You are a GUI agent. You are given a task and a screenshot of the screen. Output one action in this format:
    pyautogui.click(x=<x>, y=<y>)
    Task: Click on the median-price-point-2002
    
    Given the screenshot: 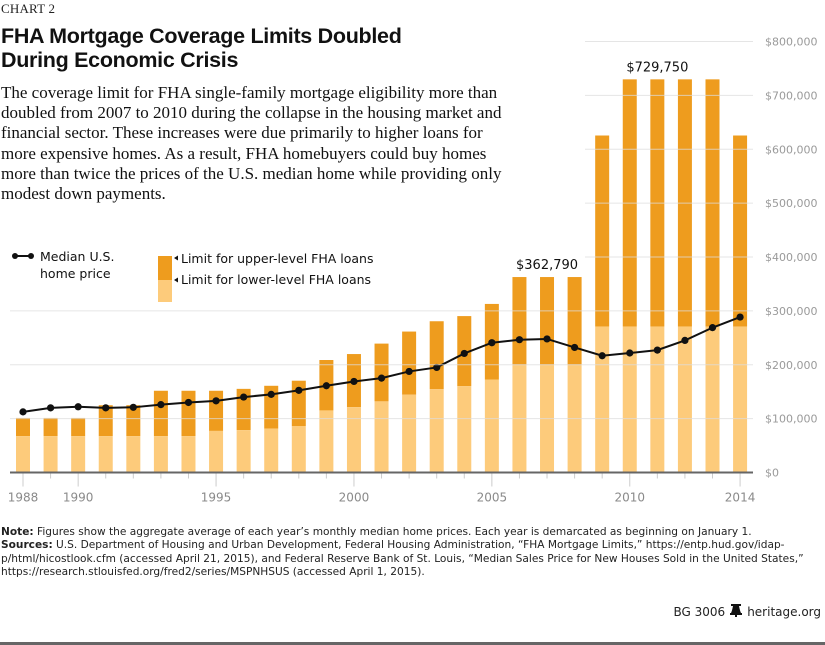 What is the action you would take?
    pyautogui.click(x=409, y=371)
    